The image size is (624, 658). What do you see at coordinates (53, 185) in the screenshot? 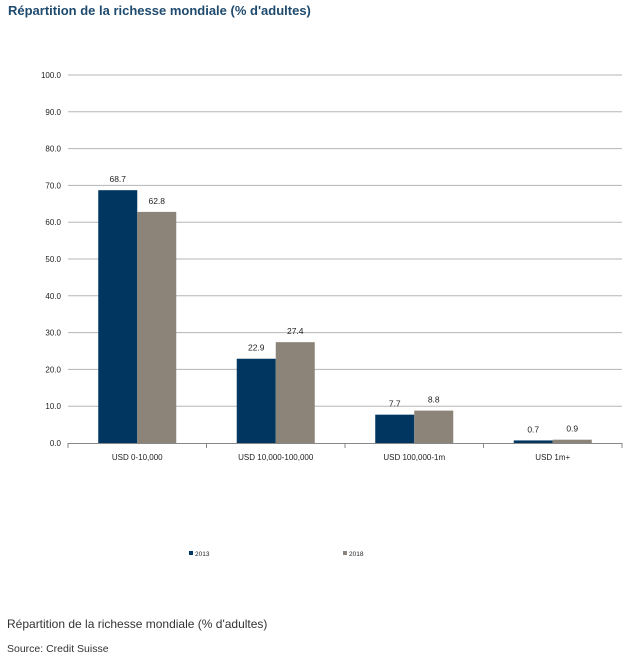
I see `y-tick-label: 70.0` at bounding box center [53, 185].